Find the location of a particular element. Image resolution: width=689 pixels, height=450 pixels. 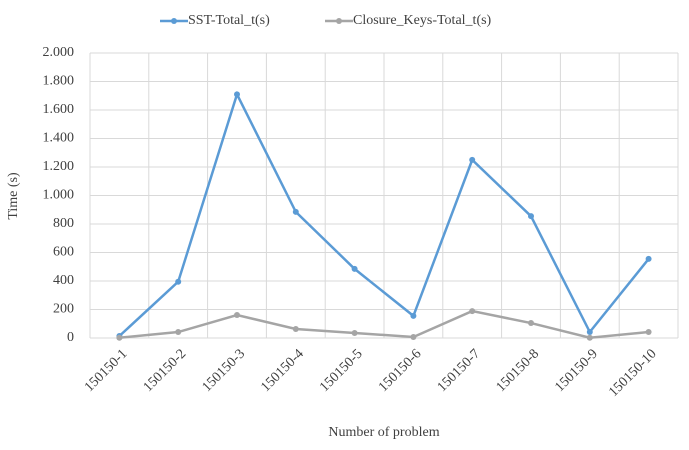

x-tick-label: 150150-8 is located at coordinates (518, 370).